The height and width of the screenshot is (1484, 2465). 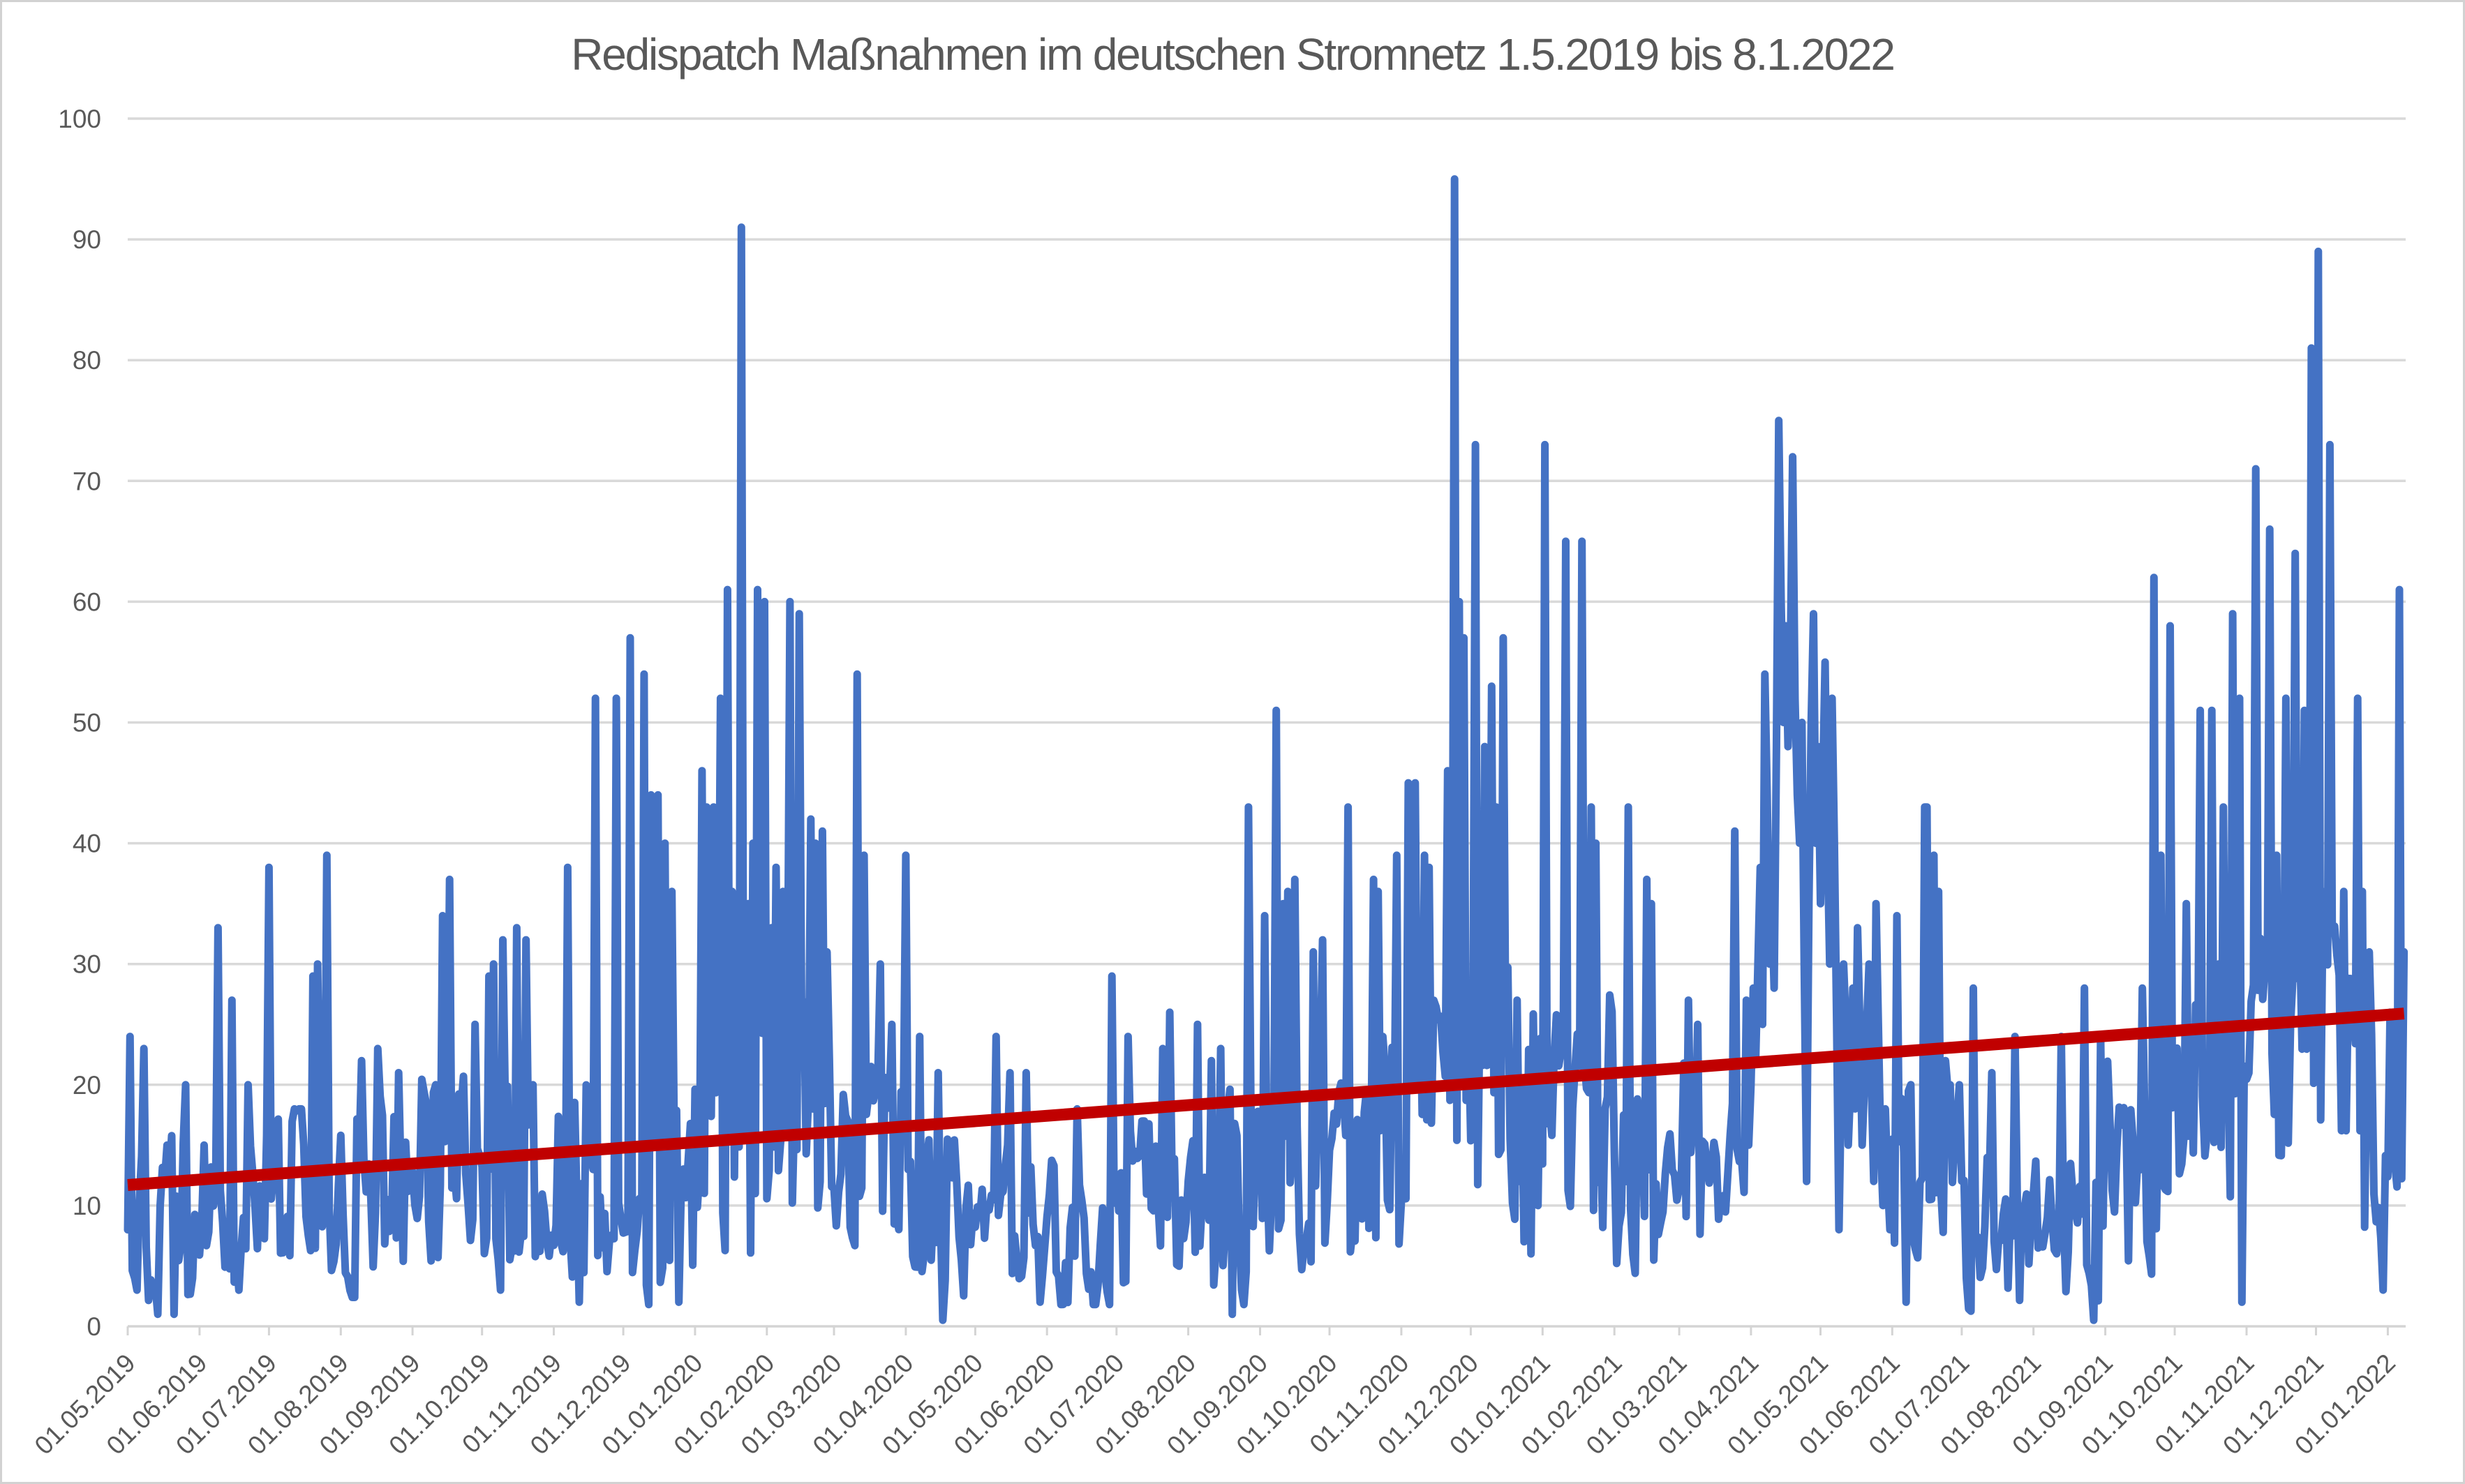 What do you see at coordinates (79, 119) in the screenshot?
I see `svg-text: 100` at bounding box center [79, 119].